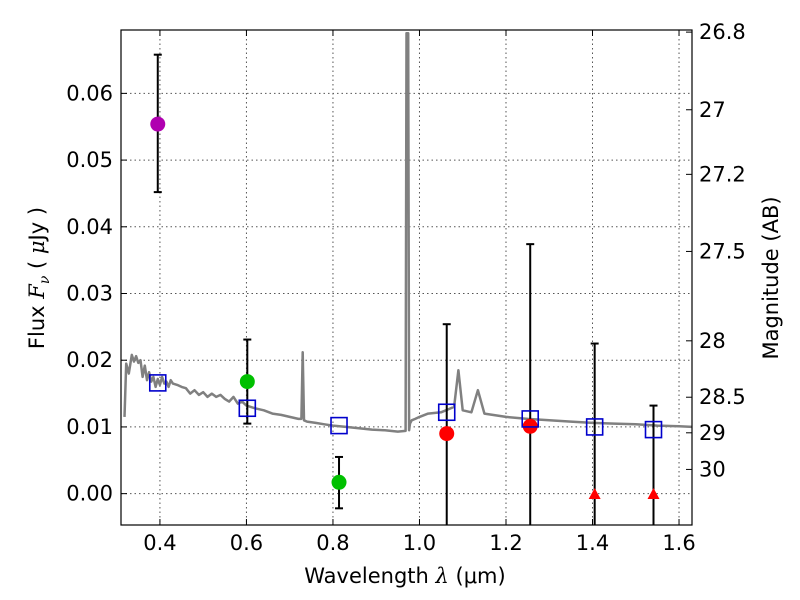  I want to click on y-axis-label-left: Flux Fν ( μJy ), so click(39, 278).